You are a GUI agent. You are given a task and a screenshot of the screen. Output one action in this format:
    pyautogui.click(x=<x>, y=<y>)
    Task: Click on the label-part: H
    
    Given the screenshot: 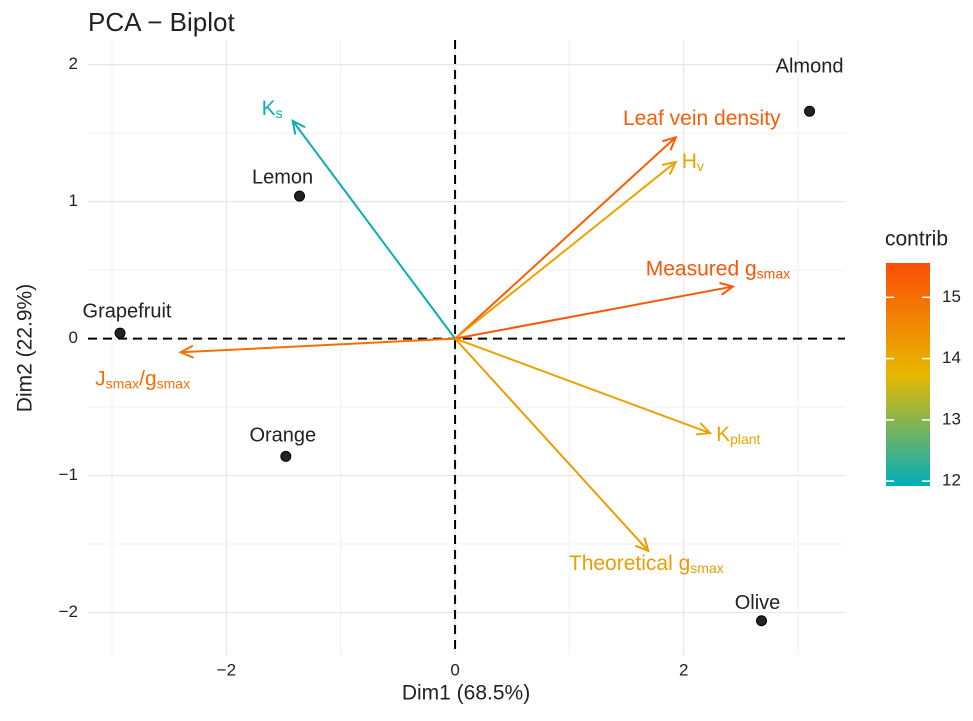 What is the action you would take?
    pyautogui.click(x=689, y=160)
    